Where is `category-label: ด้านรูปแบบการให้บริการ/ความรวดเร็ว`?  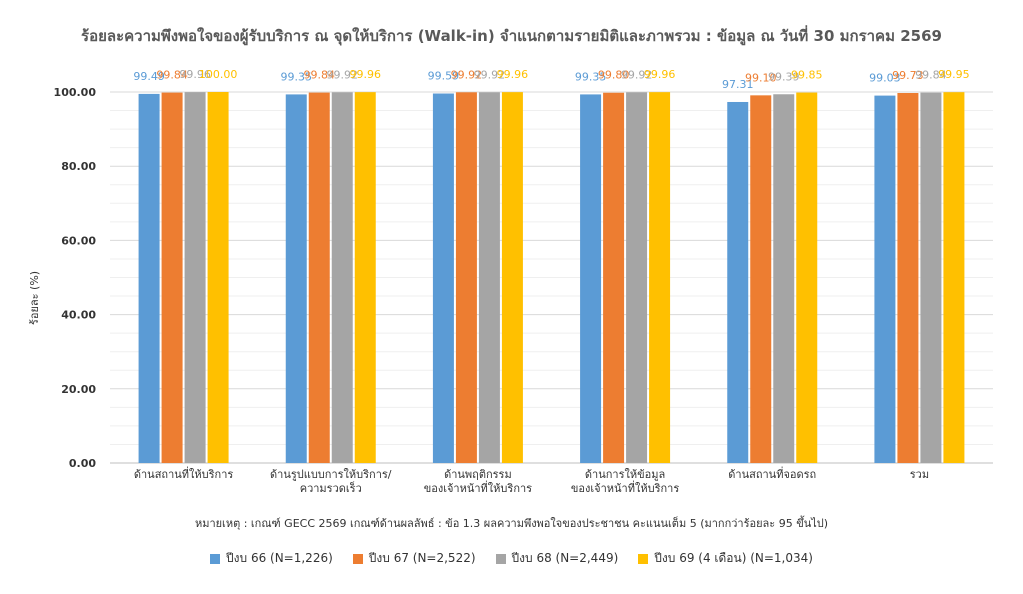 category-label: ด้านรูปแบบการให้บริการ/ความรวดเร็ว is located at coordinates (331, 481).